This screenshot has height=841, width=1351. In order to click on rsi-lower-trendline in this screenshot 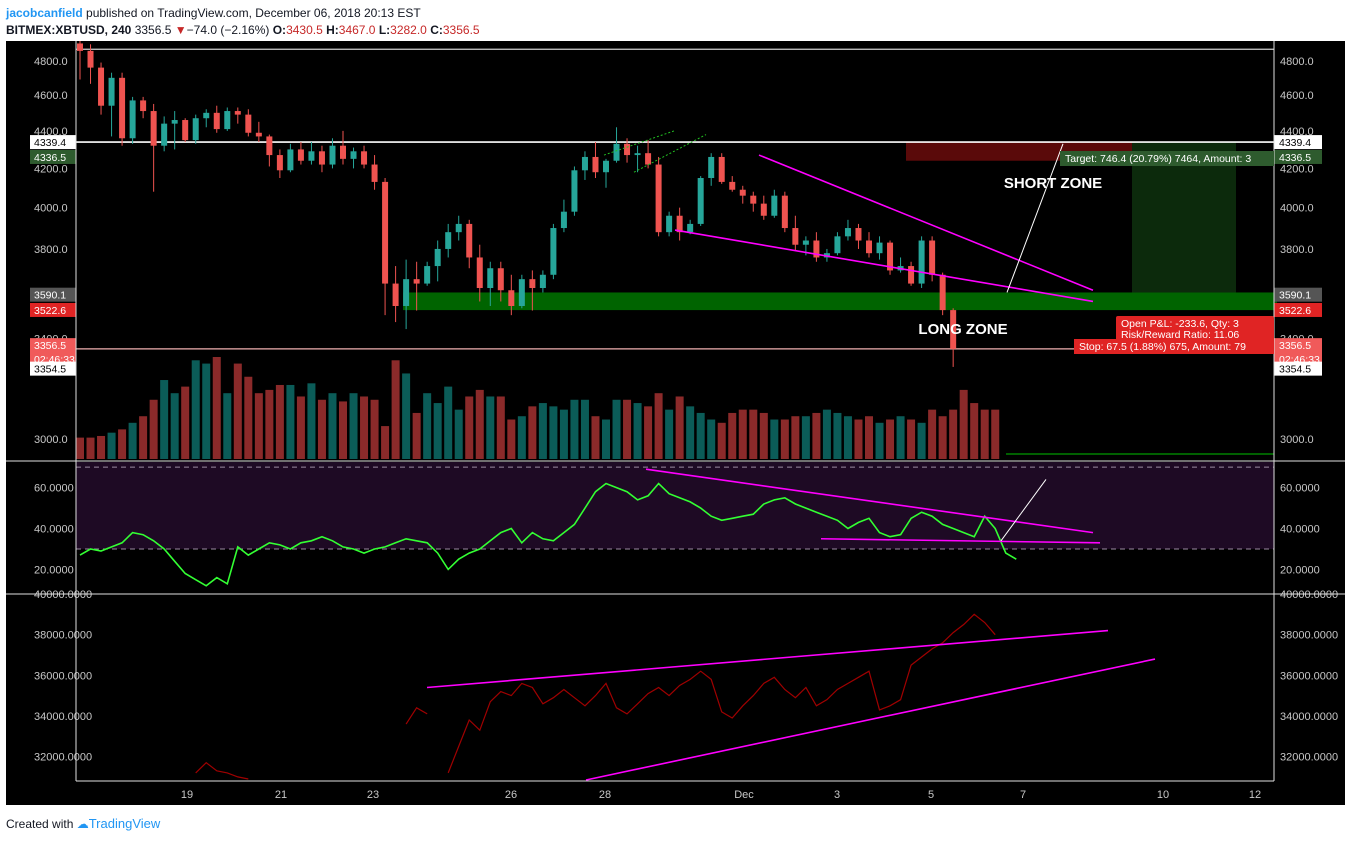, I will do `click(960, 540)`.